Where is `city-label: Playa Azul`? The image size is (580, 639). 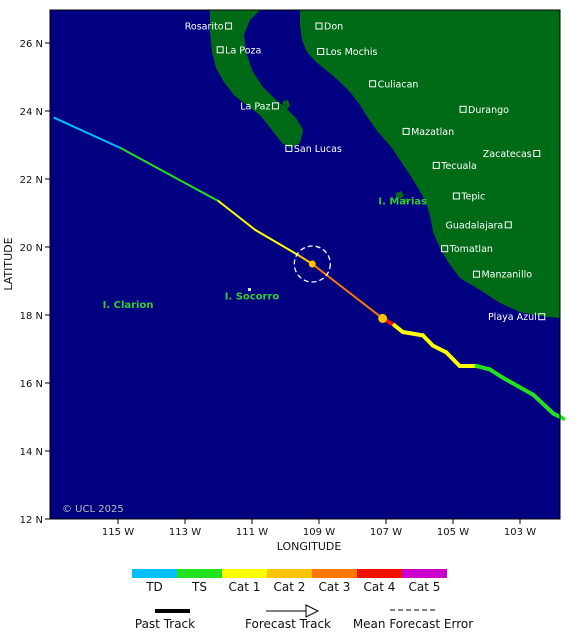
city-label: Playa Azul is located at coordinates (512, 317).